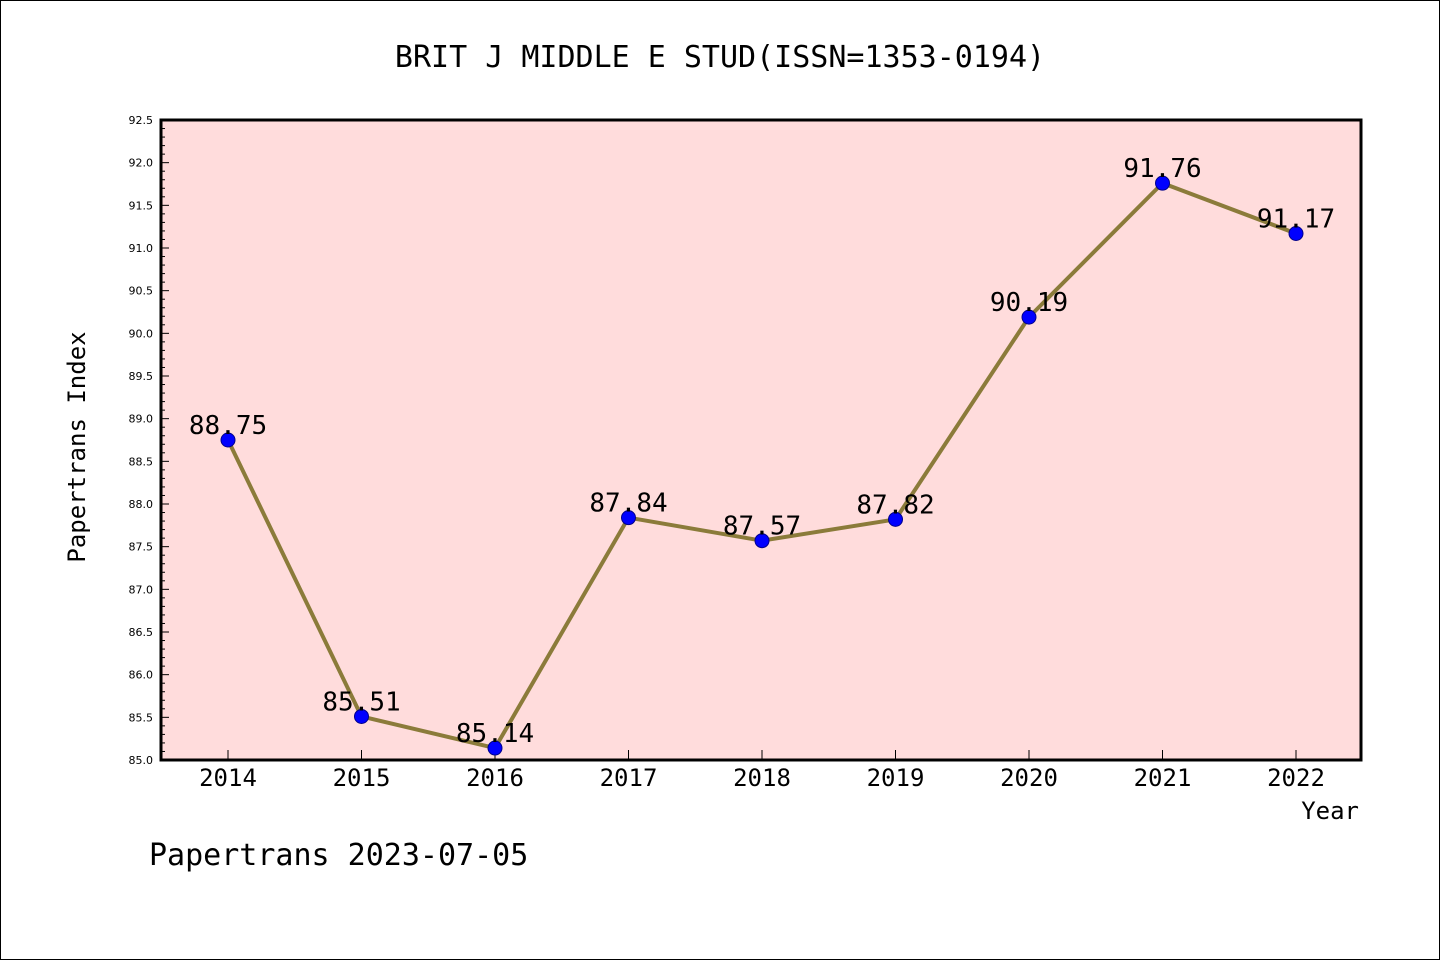 This screenshot has height=960, width=1440. What do you see at coordinates (361, 702) in the screenshot?
I see `data-label: 85.51` at bounding box center [361, 702].